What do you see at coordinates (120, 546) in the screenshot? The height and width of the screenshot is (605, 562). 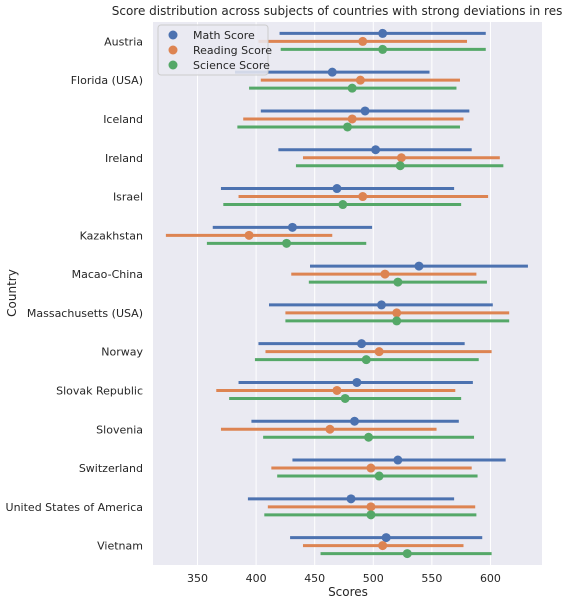 I see `y-tick-label: Vietnam` at bounding box center [120, 546].